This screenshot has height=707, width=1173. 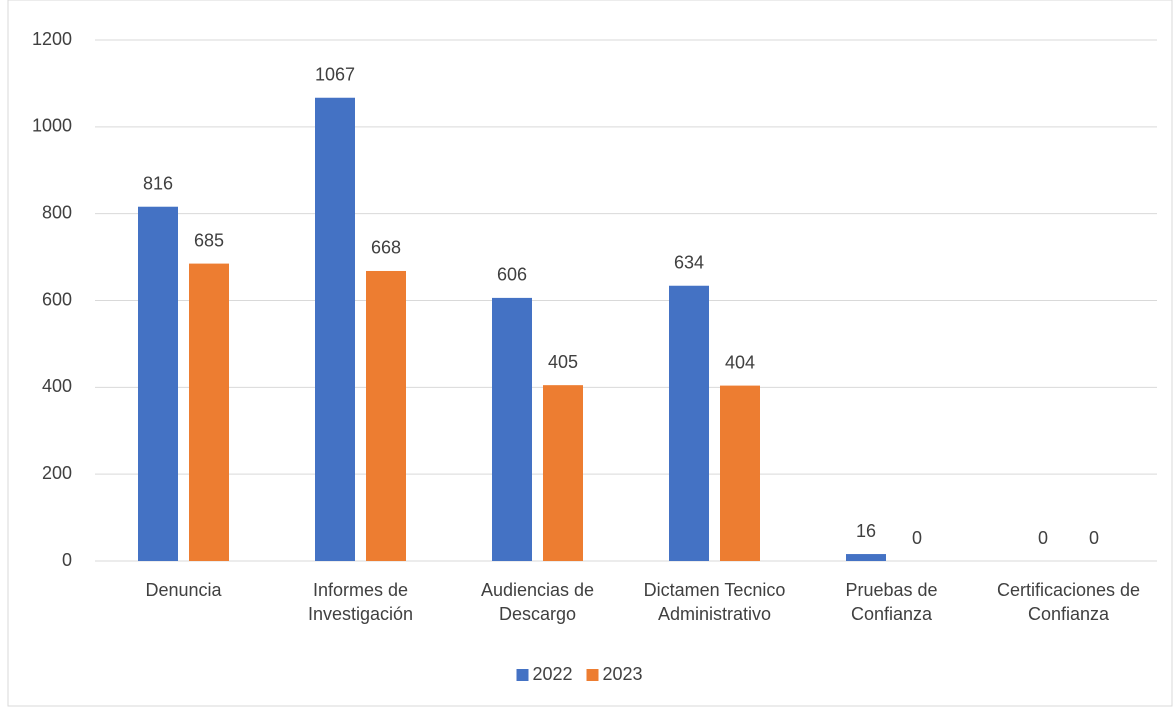 What do you see at coordinates (52, 126) in the screenshot?
I see `y-tick-label: 1000` at bounding box center [52, 126].